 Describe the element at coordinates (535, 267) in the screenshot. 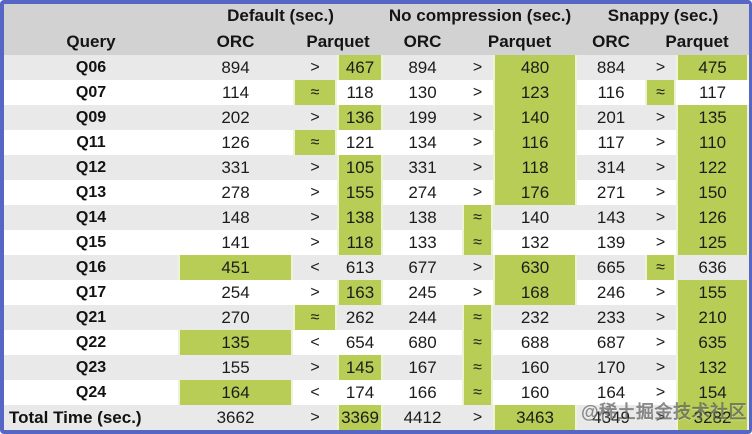

I see `parquet-value-cell: 630` at that location.